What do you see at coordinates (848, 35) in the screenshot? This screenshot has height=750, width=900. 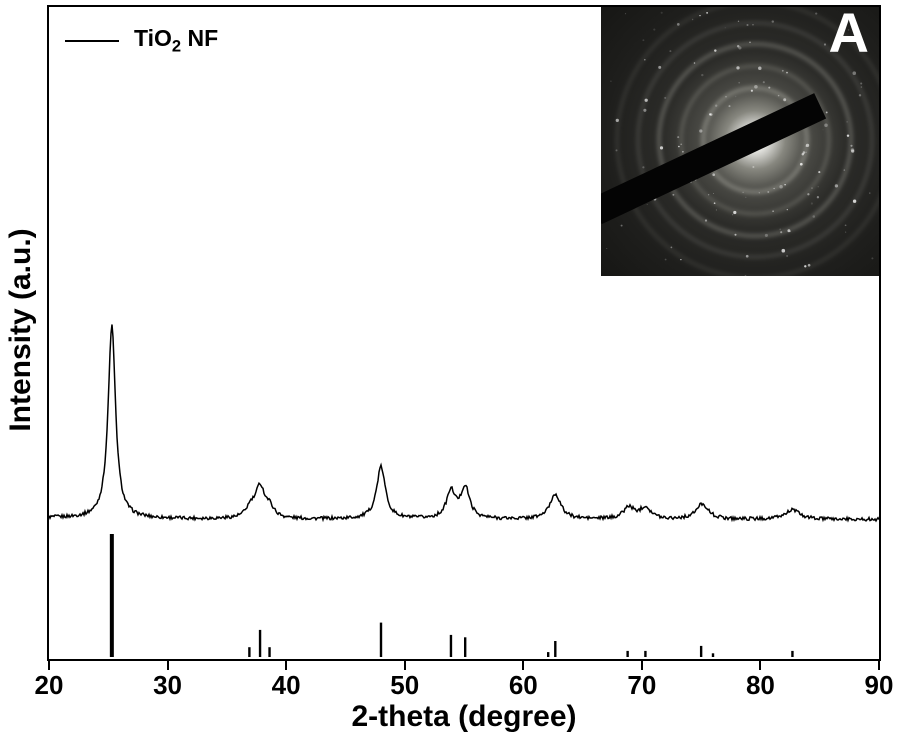 I see `inset-label: A` at bounding box center [848, 35].